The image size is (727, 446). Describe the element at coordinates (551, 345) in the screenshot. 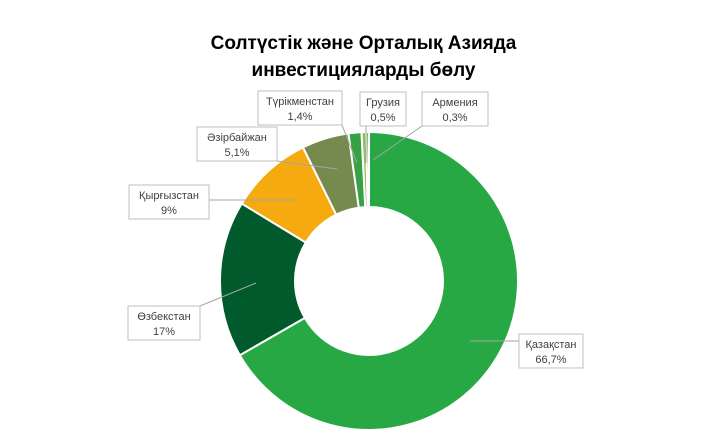

I see `slice-label-name-1: Қазақстан` at that location.